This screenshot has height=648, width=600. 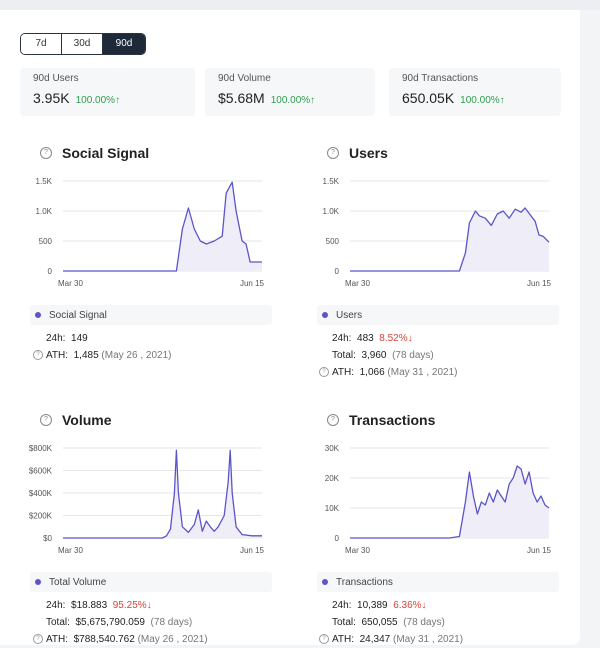 What do you see at coordinates (438, 315) in the screenshot?
I see `users-legend: Users` at bounding box center [438, 315].